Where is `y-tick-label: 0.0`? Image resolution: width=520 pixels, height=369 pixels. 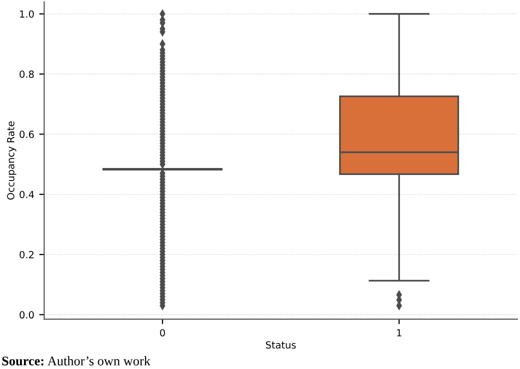 y-tick-label: 0.0 is located at coordinates (27, 315).